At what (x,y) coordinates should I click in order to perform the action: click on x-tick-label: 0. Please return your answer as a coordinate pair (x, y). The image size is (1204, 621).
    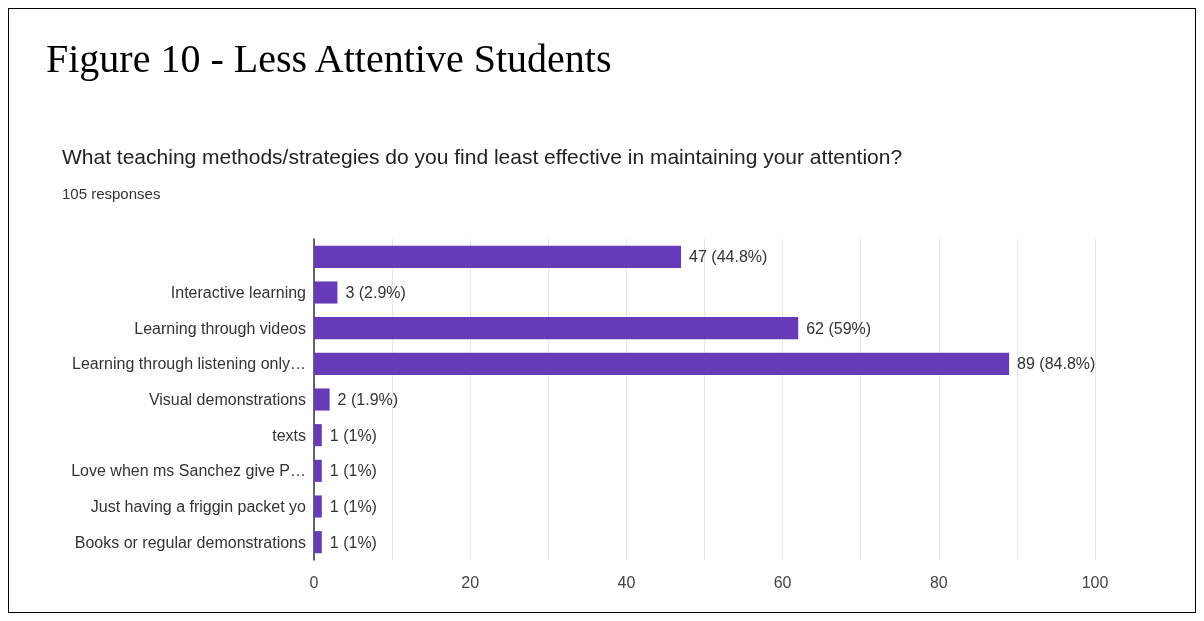
    Looking at the image, I should click on (314, 582).